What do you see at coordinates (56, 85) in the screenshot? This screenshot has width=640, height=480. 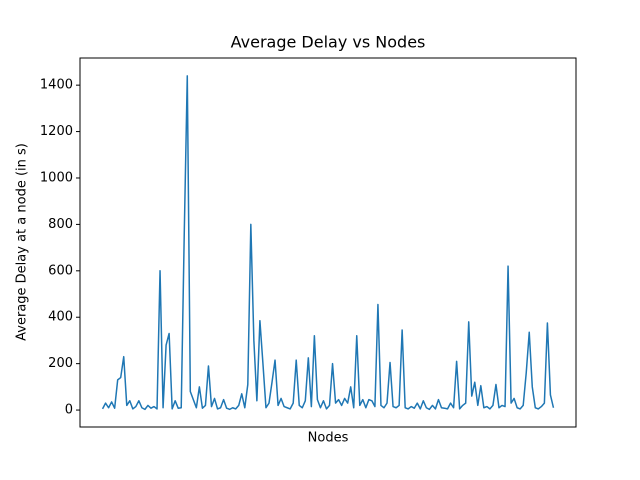 I see `y-tick-label: 1400` at bounding box center [56, 85].